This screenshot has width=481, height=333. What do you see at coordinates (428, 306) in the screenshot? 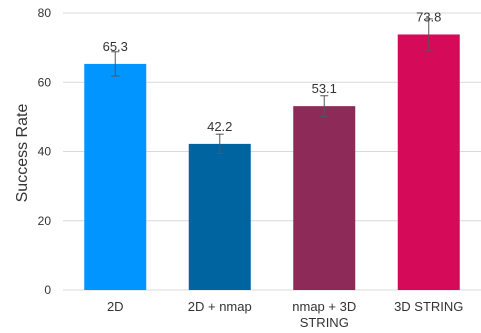
I see `x-tick-label: 3D STRING` at bounding box center [428, 306].